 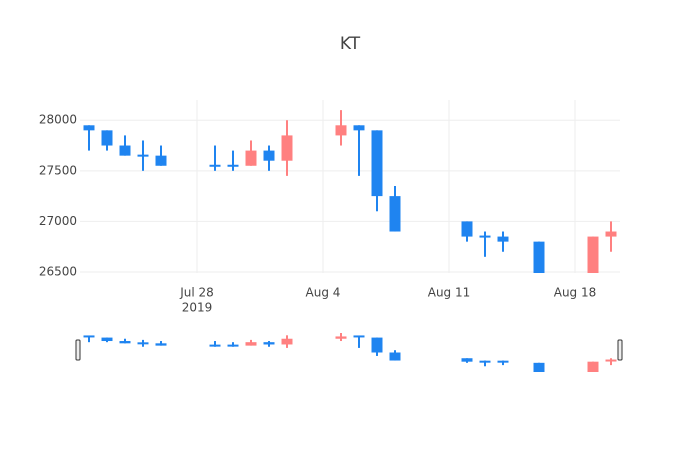 I want to click on y-tick-label: 27500, so click(x=58, y=170).